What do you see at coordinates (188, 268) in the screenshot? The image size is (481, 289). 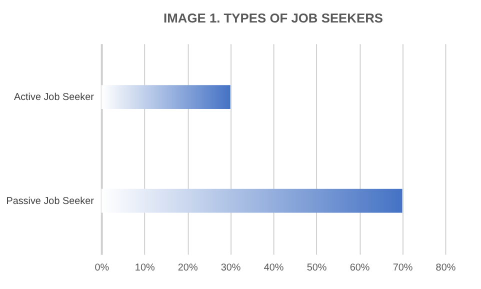 I see `x-tick-label: 20%` at bounding box center [188, 268].